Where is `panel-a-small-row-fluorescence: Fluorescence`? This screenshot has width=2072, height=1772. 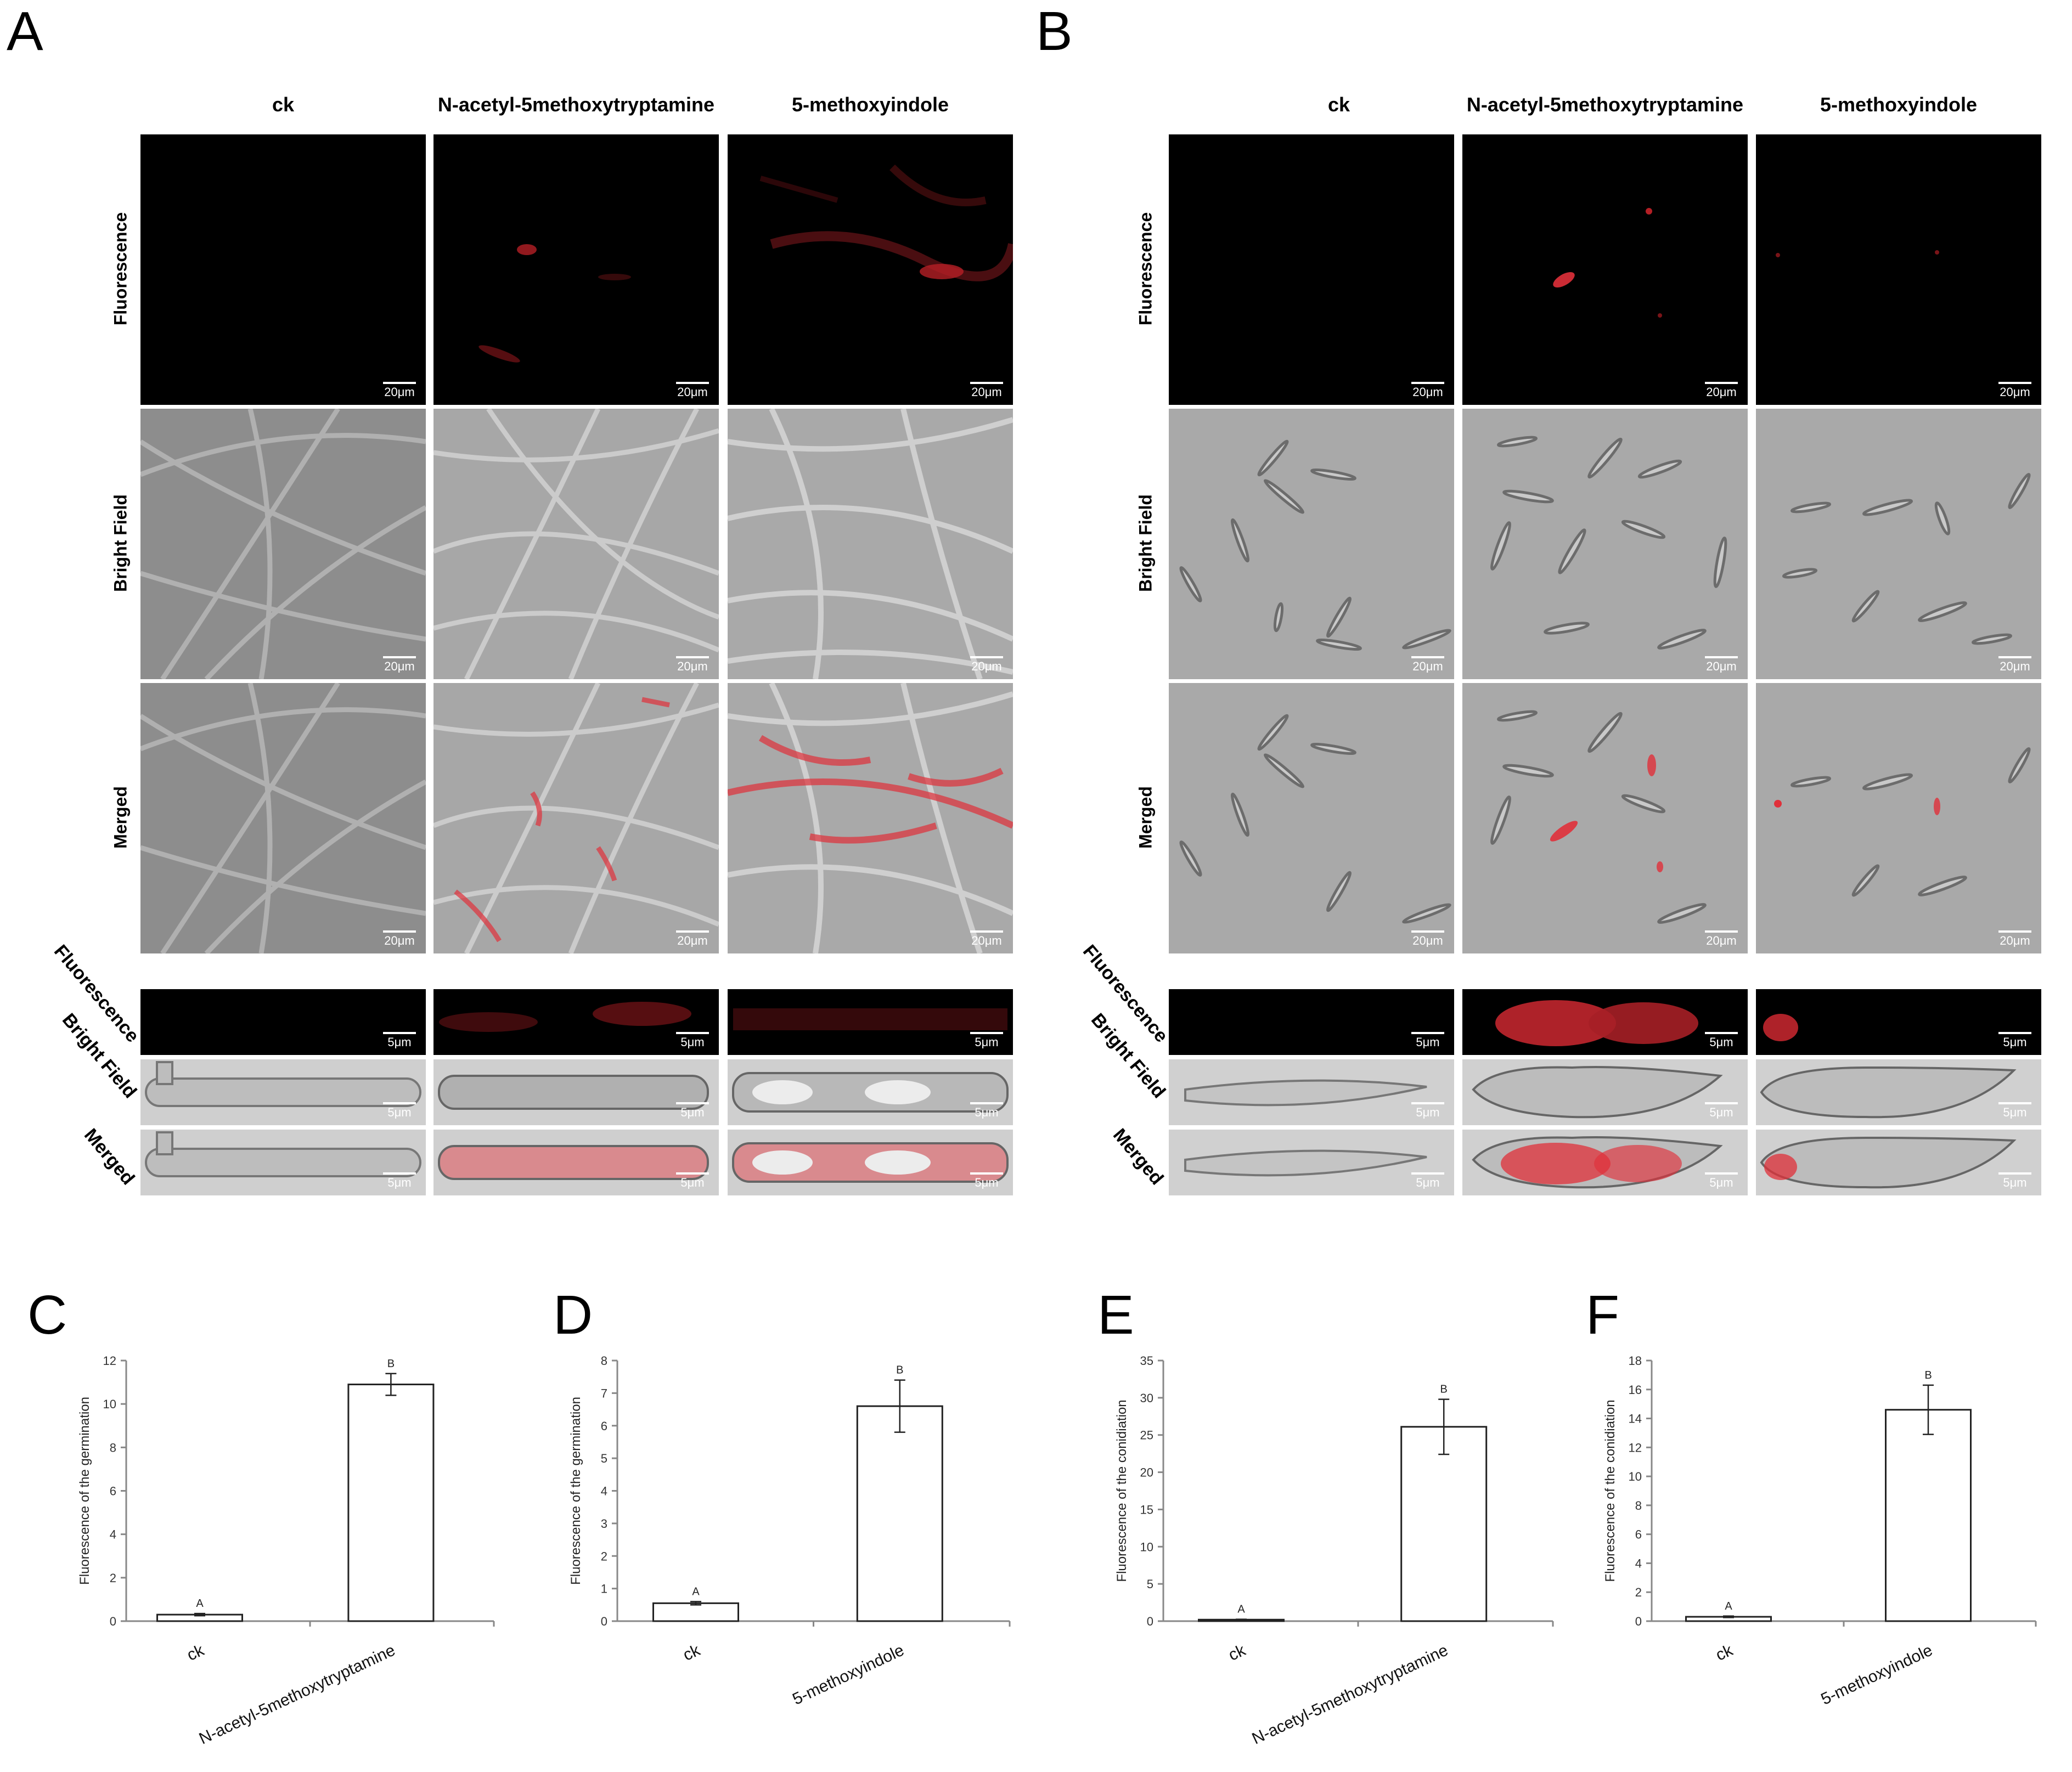 panel-a-small-row-fluorescence: Fluorescence is located at coordinates (96, 994).